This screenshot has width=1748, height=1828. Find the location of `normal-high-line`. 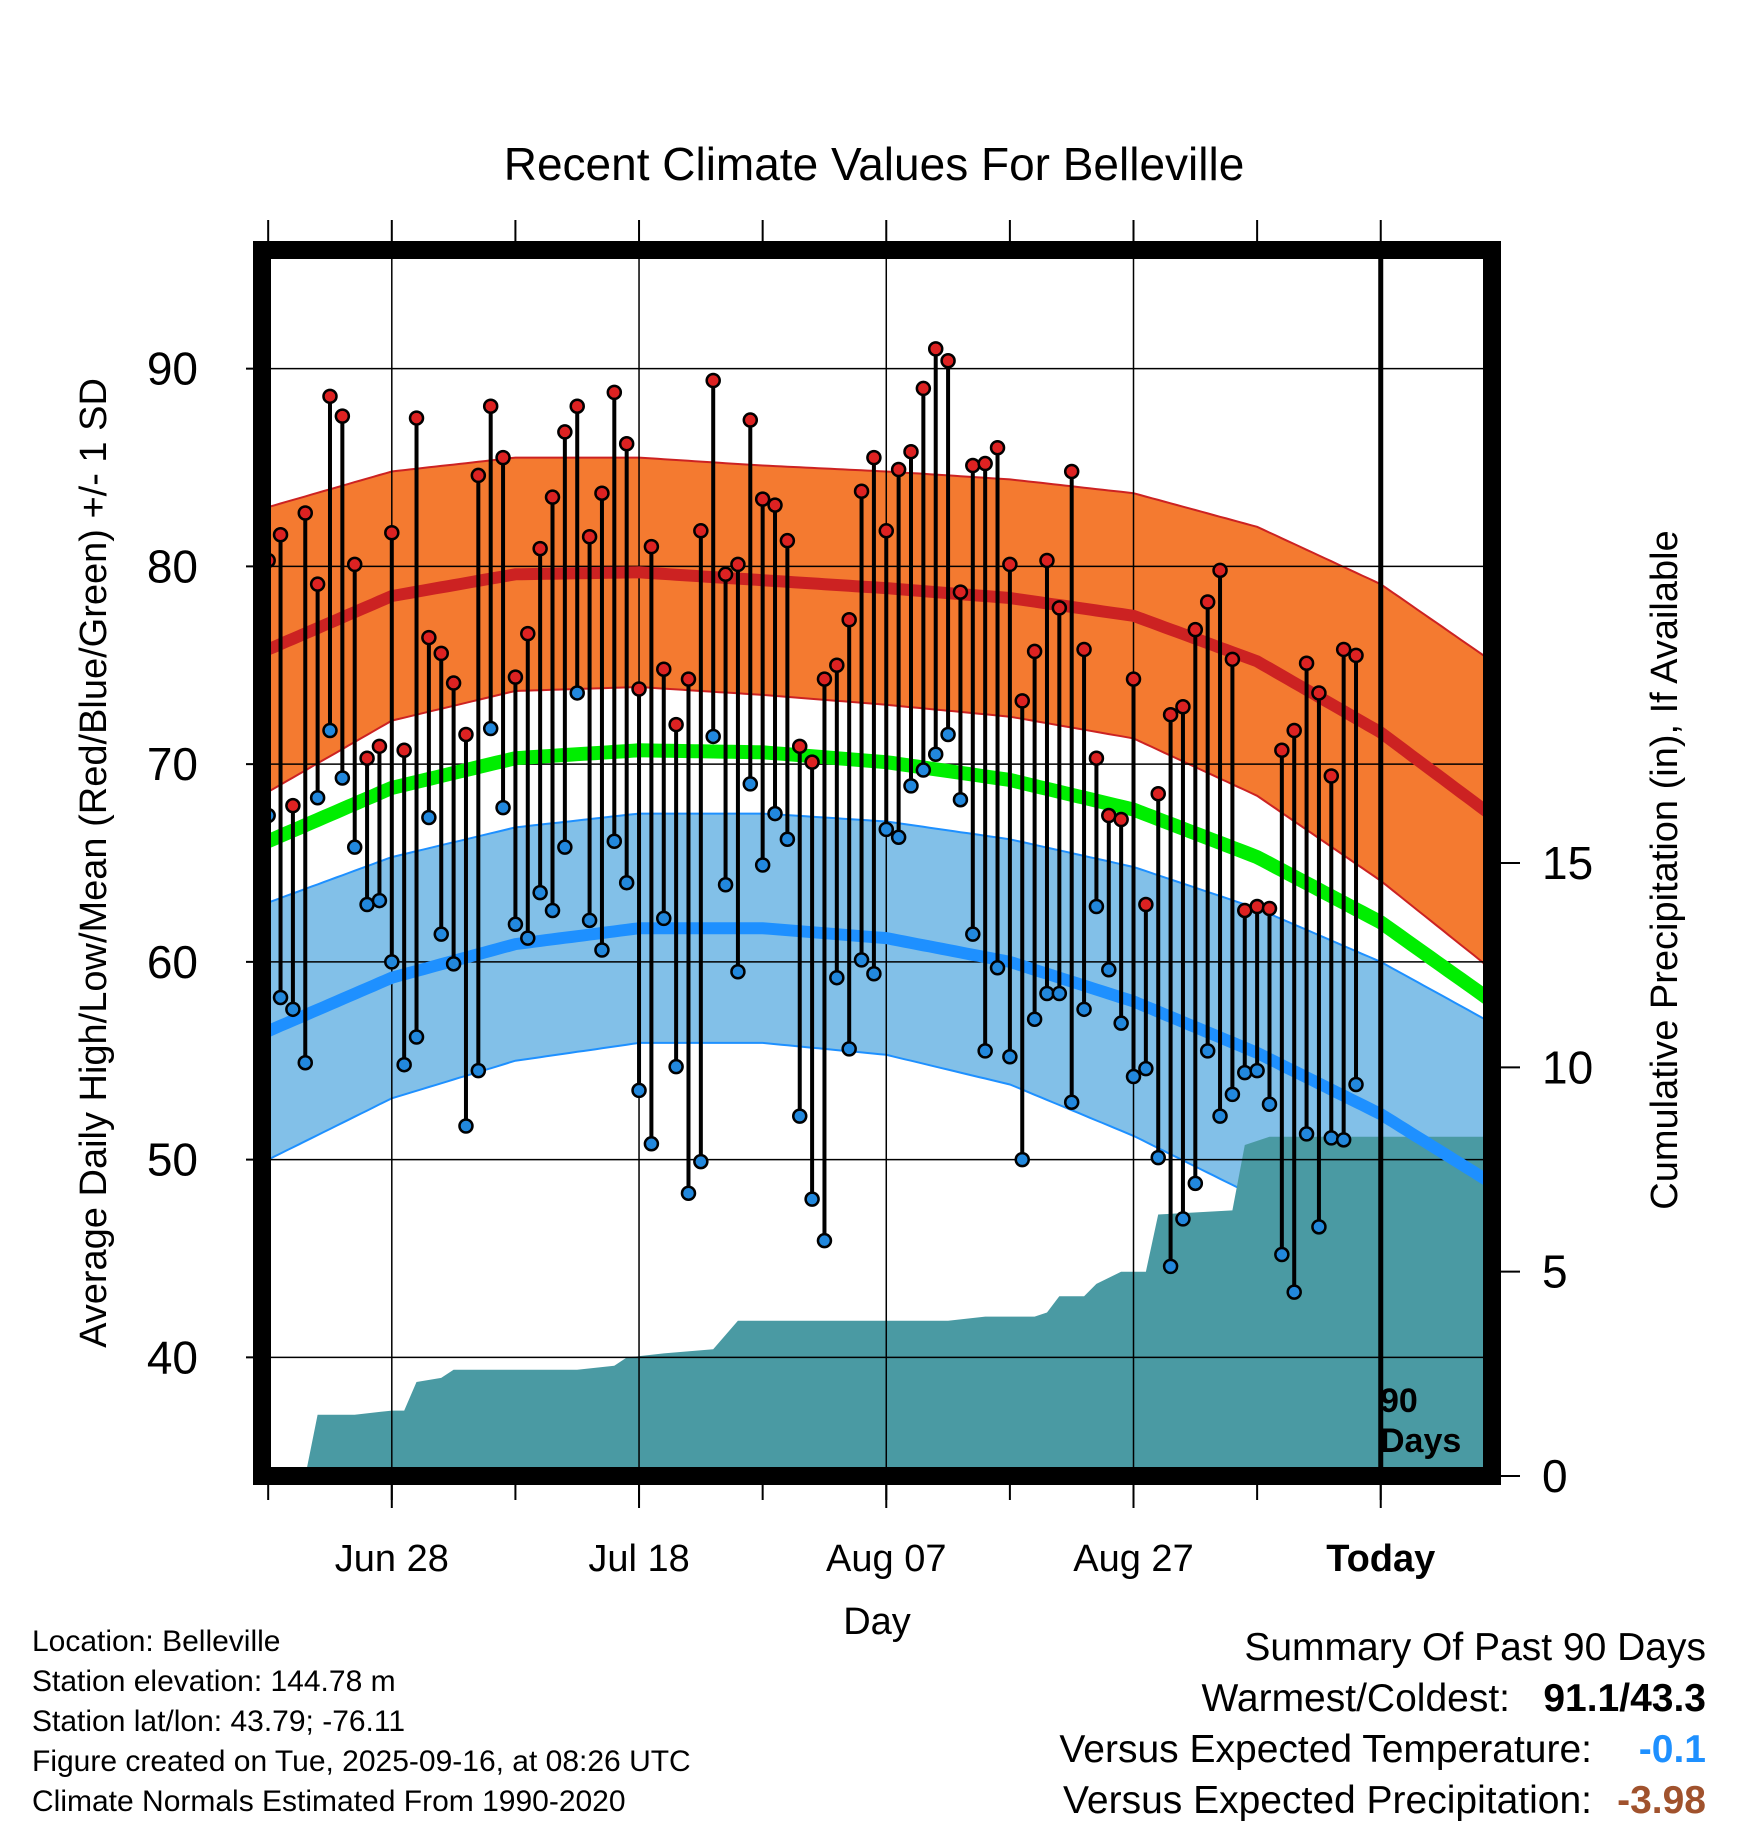

normal-high-line is located at coordinates (878, 693).